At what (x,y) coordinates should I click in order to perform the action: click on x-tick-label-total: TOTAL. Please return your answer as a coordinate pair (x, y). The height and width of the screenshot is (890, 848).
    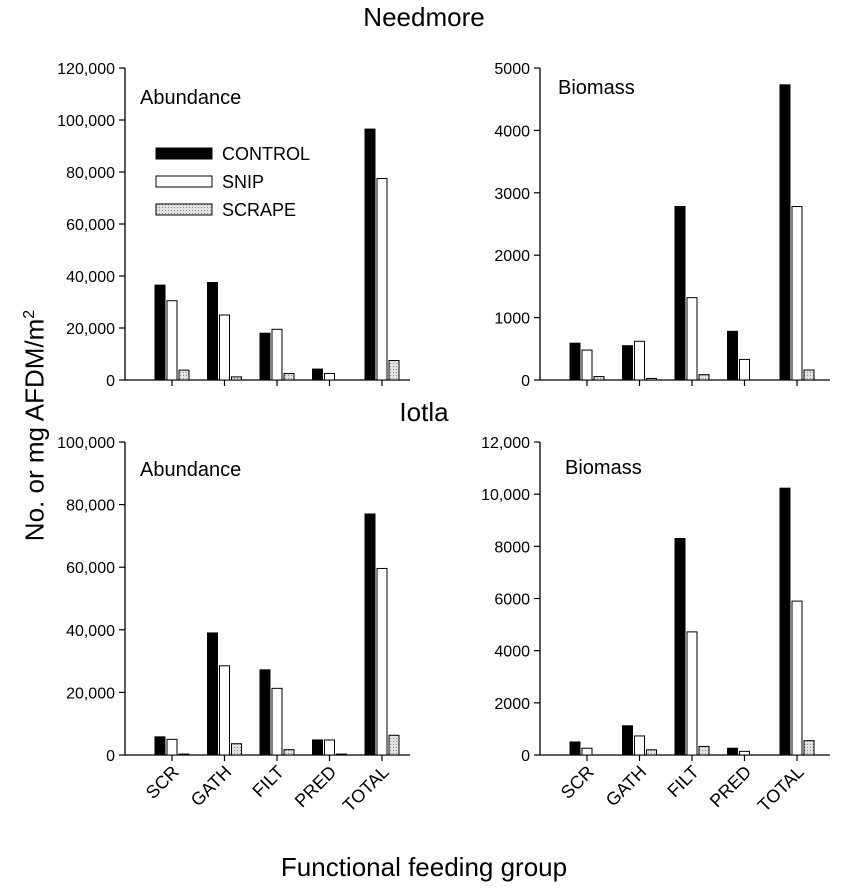
    Looking at the image, I should click on (366, 789).